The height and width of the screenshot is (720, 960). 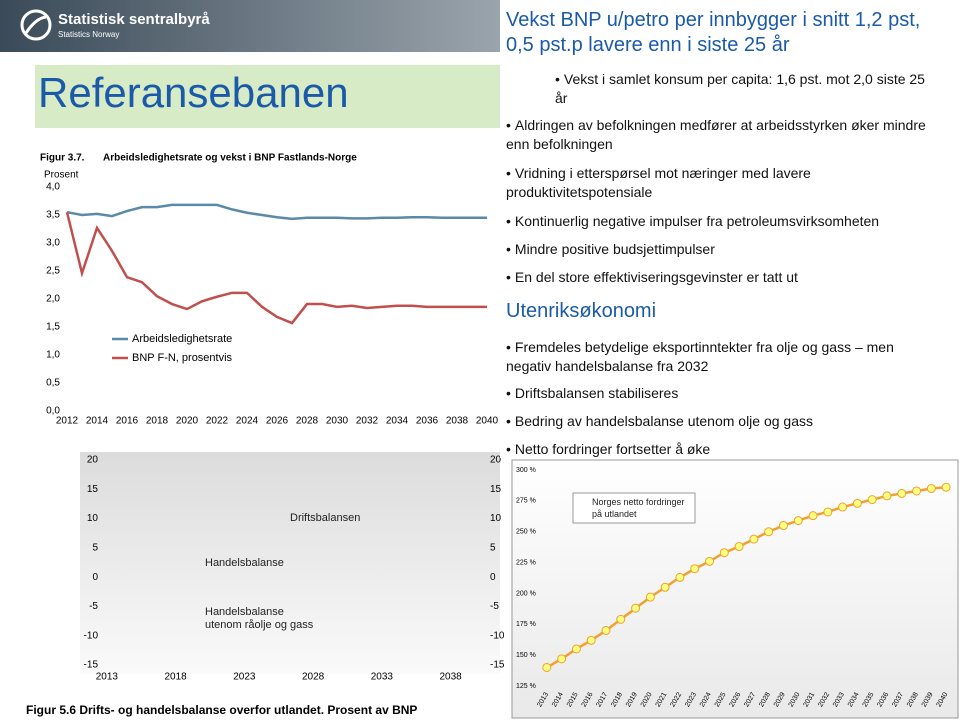 I want to click on x-tick-label: 2022, so click(x=217, y=421).